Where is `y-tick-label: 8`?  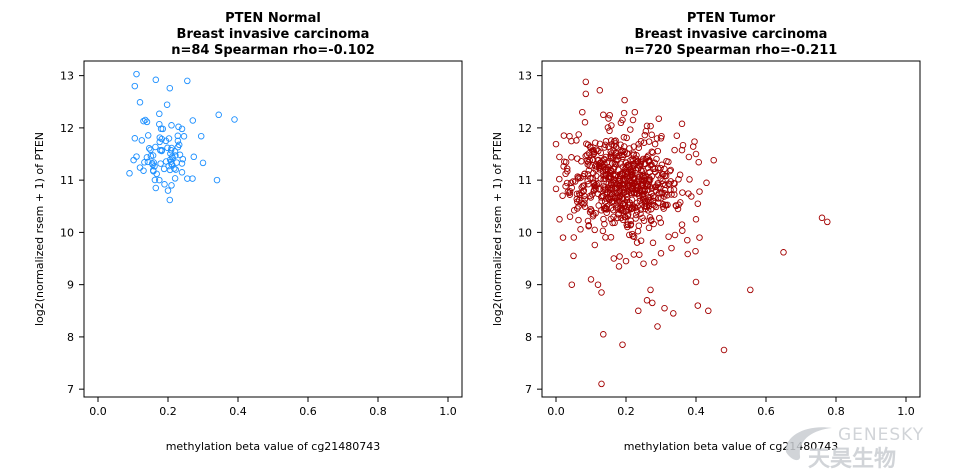 y-tick-label: 8 is located at coordinates (70, 337).